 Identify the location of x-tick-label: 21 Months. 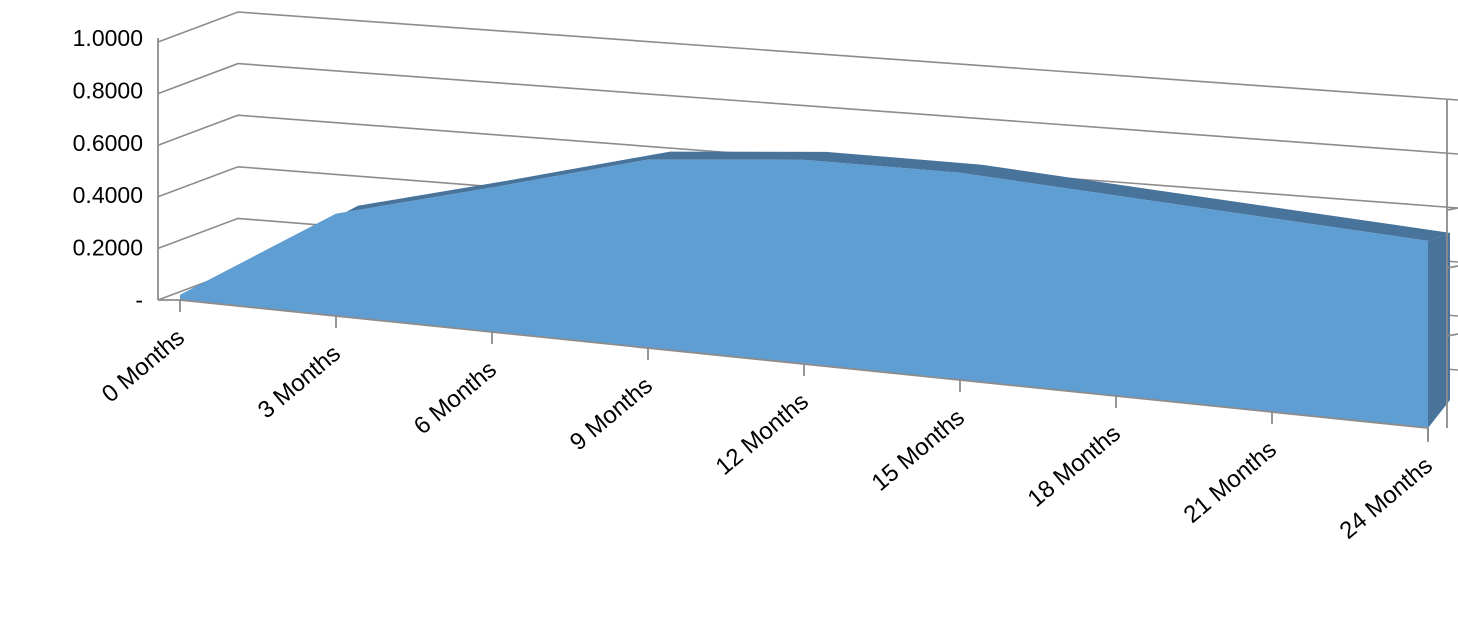
(1230, 482).